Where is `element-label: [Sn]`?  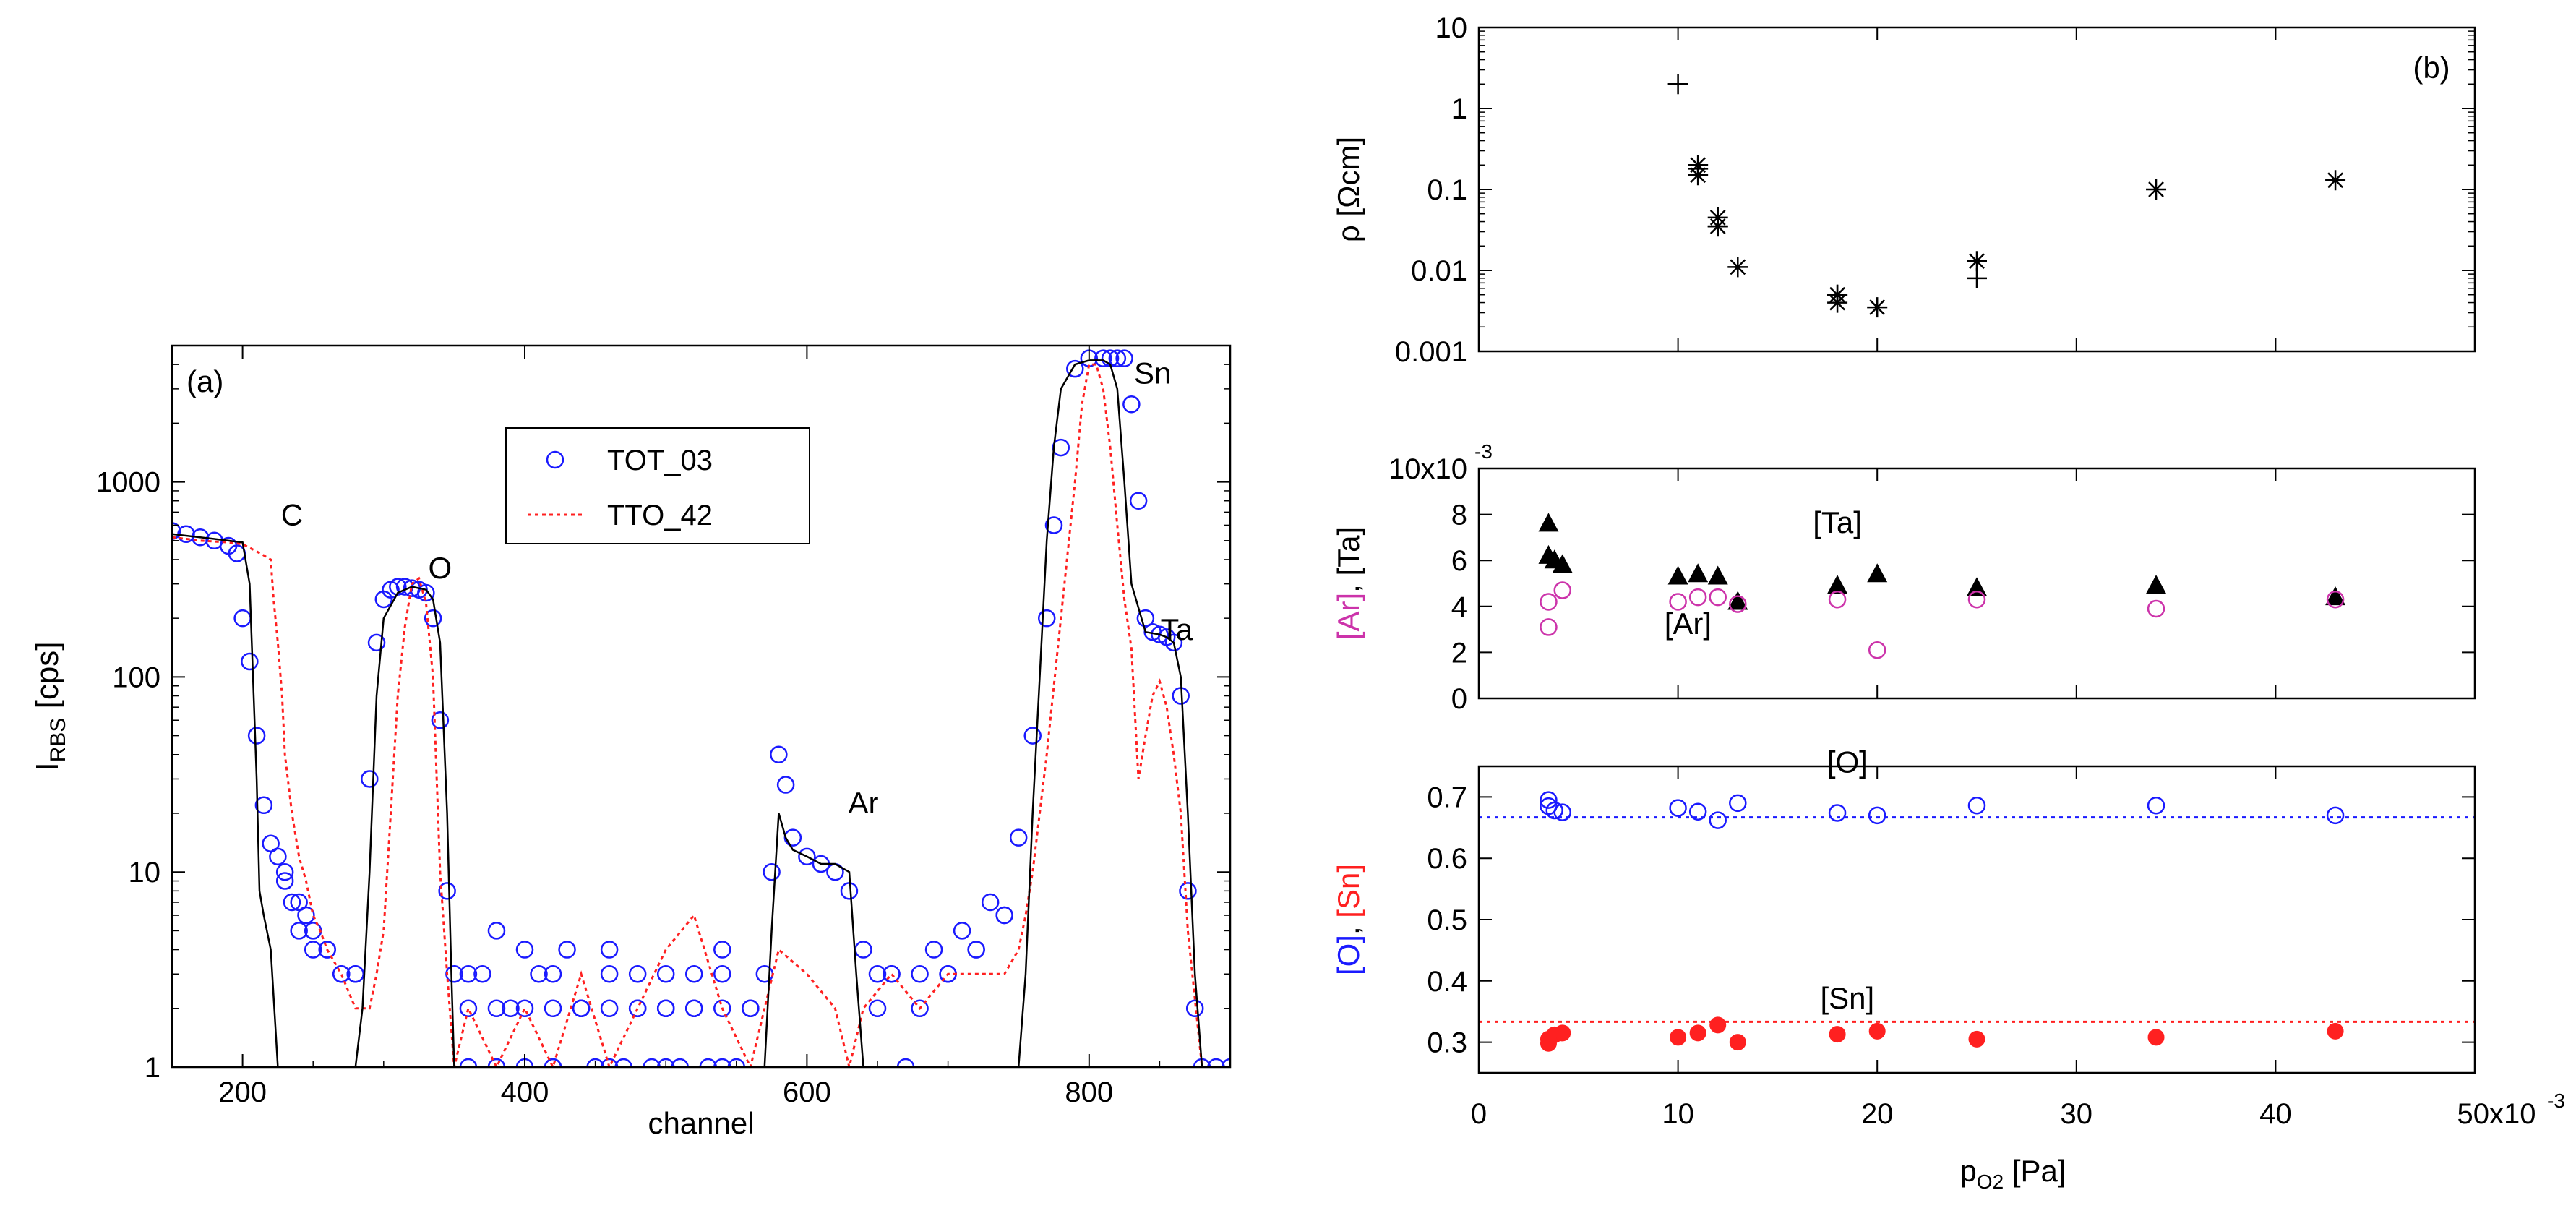 element-label: [Sn] is located at coordinates (1848, 998).